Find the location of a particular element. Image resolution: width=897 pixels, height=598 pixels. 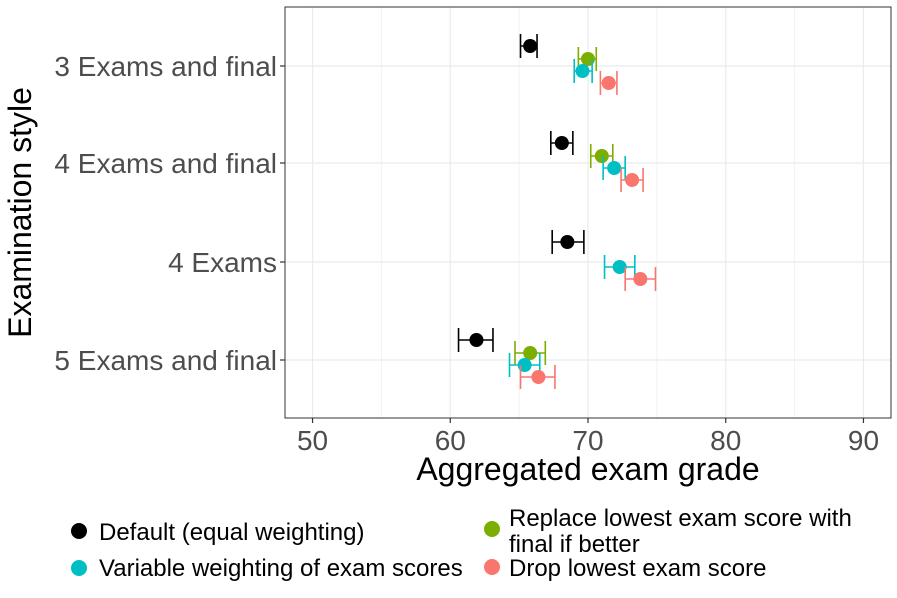

legend-label: Default (equal weighting) is located at coordinates (232, 532).